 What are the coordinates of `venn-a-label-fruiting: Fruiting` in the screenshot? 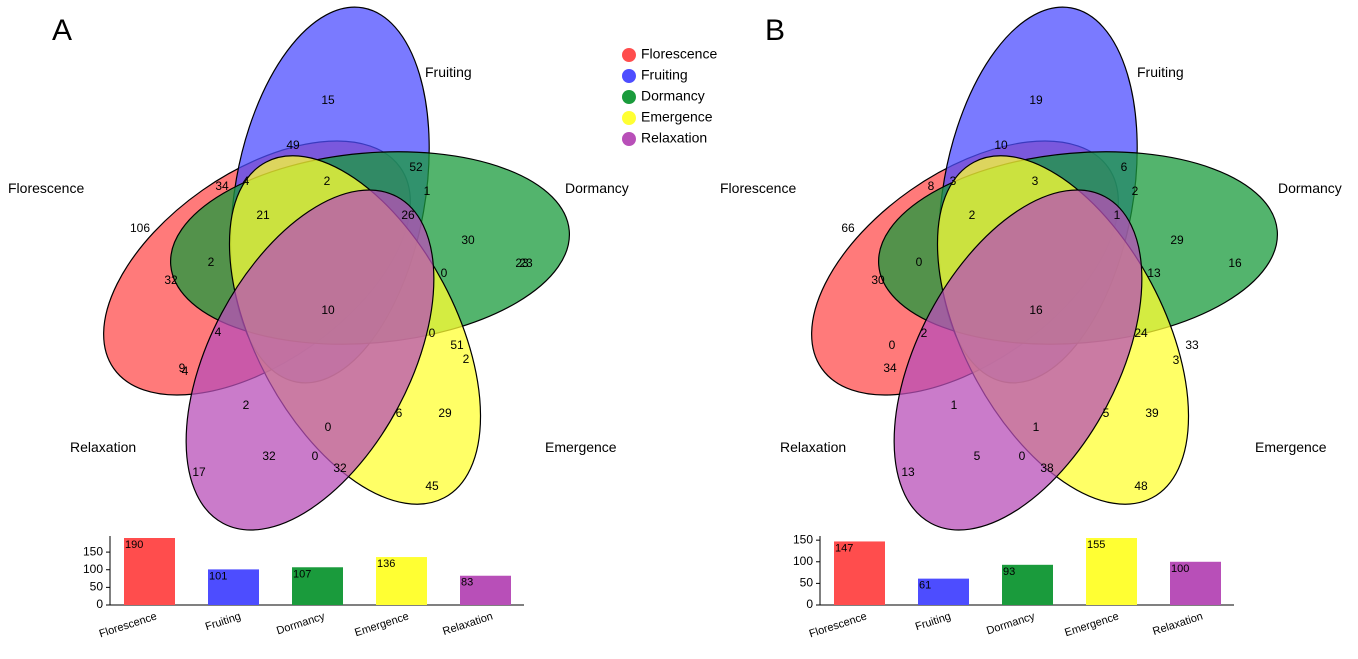 It's located at (448, 72).